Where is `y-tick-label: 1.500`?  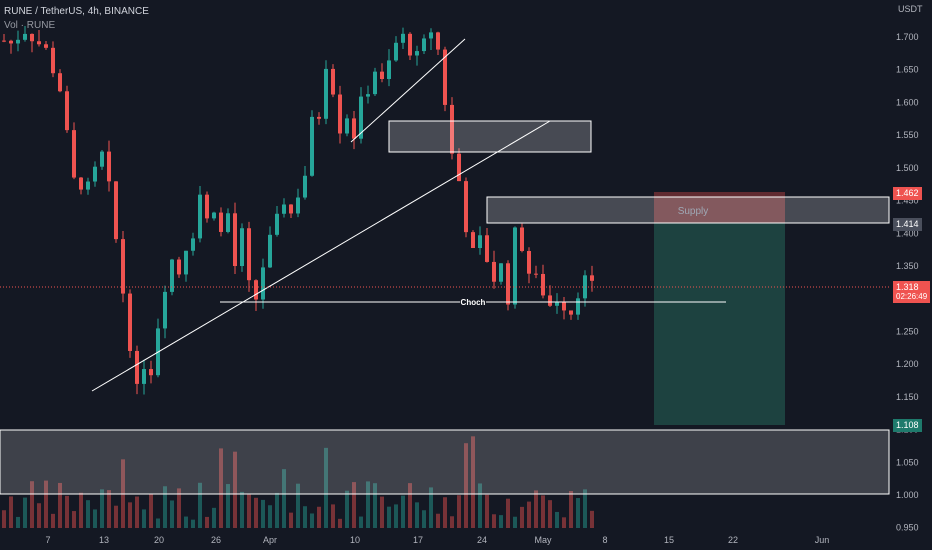
y-tick-label: 1.500 is located at coordinates (907, 168).